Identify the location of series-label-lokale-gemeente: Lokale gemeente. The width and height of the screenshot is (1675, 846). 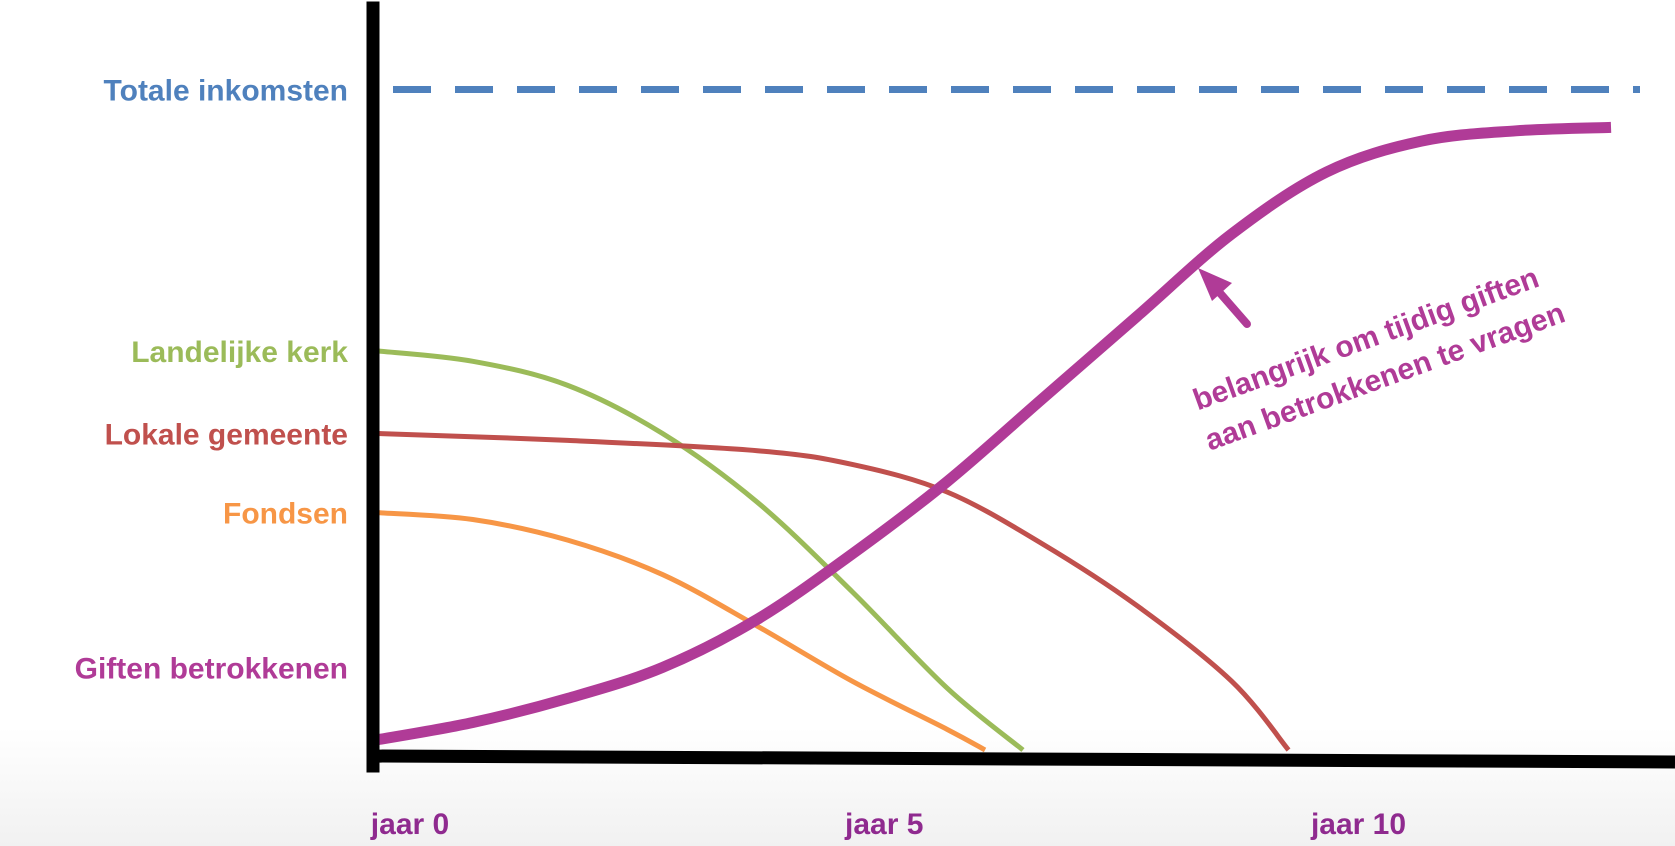
(226, 435).